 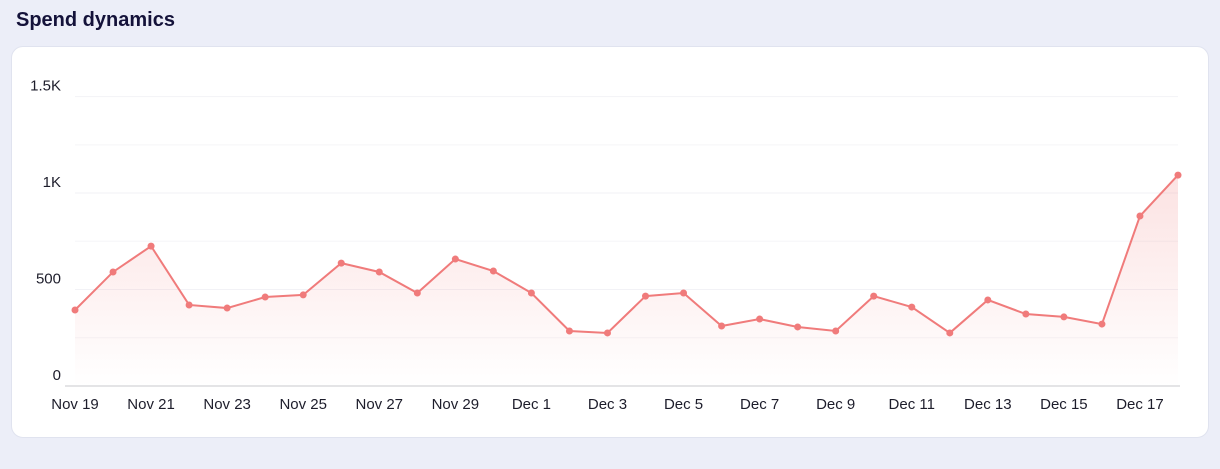 I want to click on x-tick-label: Nov 27, so click(x=380, y=404).